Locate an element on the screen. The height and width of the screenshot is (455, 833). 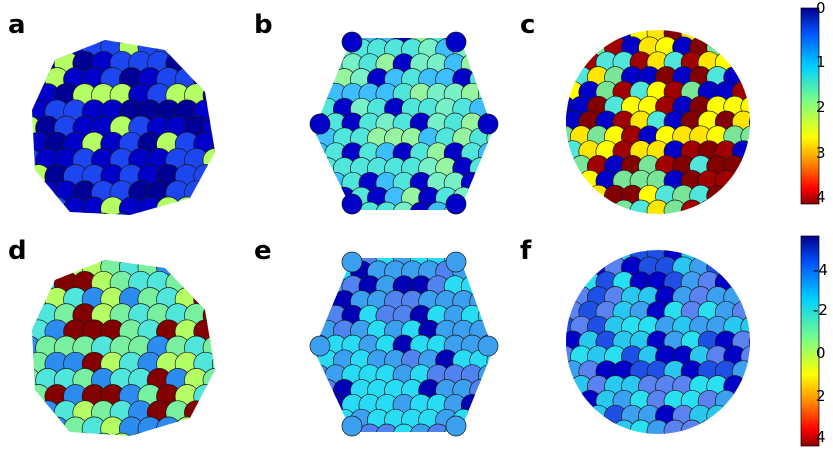
colorbar-bottom-tick: 2 is located at coordinates (821, 396).